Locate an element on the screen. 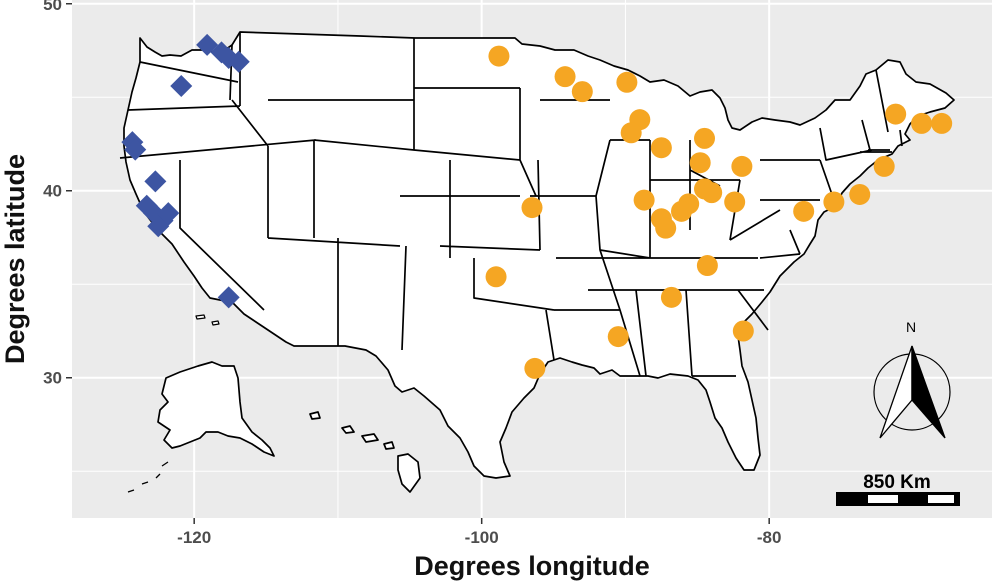  y-axis-title: Degrees latitude is located at coordinates (15, 259).